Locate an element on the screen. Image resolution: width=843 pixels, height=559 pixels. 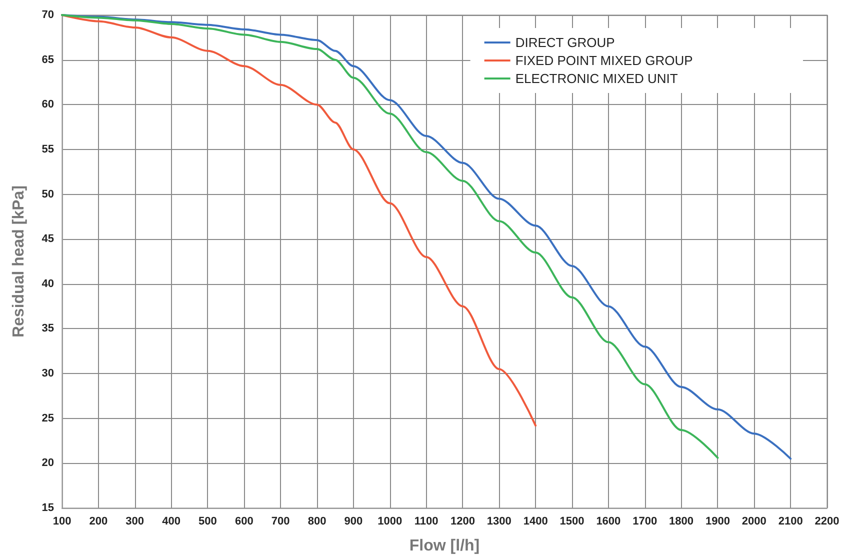
x-axis-title: Flow [l/h] is located at coordinates (444, 546).